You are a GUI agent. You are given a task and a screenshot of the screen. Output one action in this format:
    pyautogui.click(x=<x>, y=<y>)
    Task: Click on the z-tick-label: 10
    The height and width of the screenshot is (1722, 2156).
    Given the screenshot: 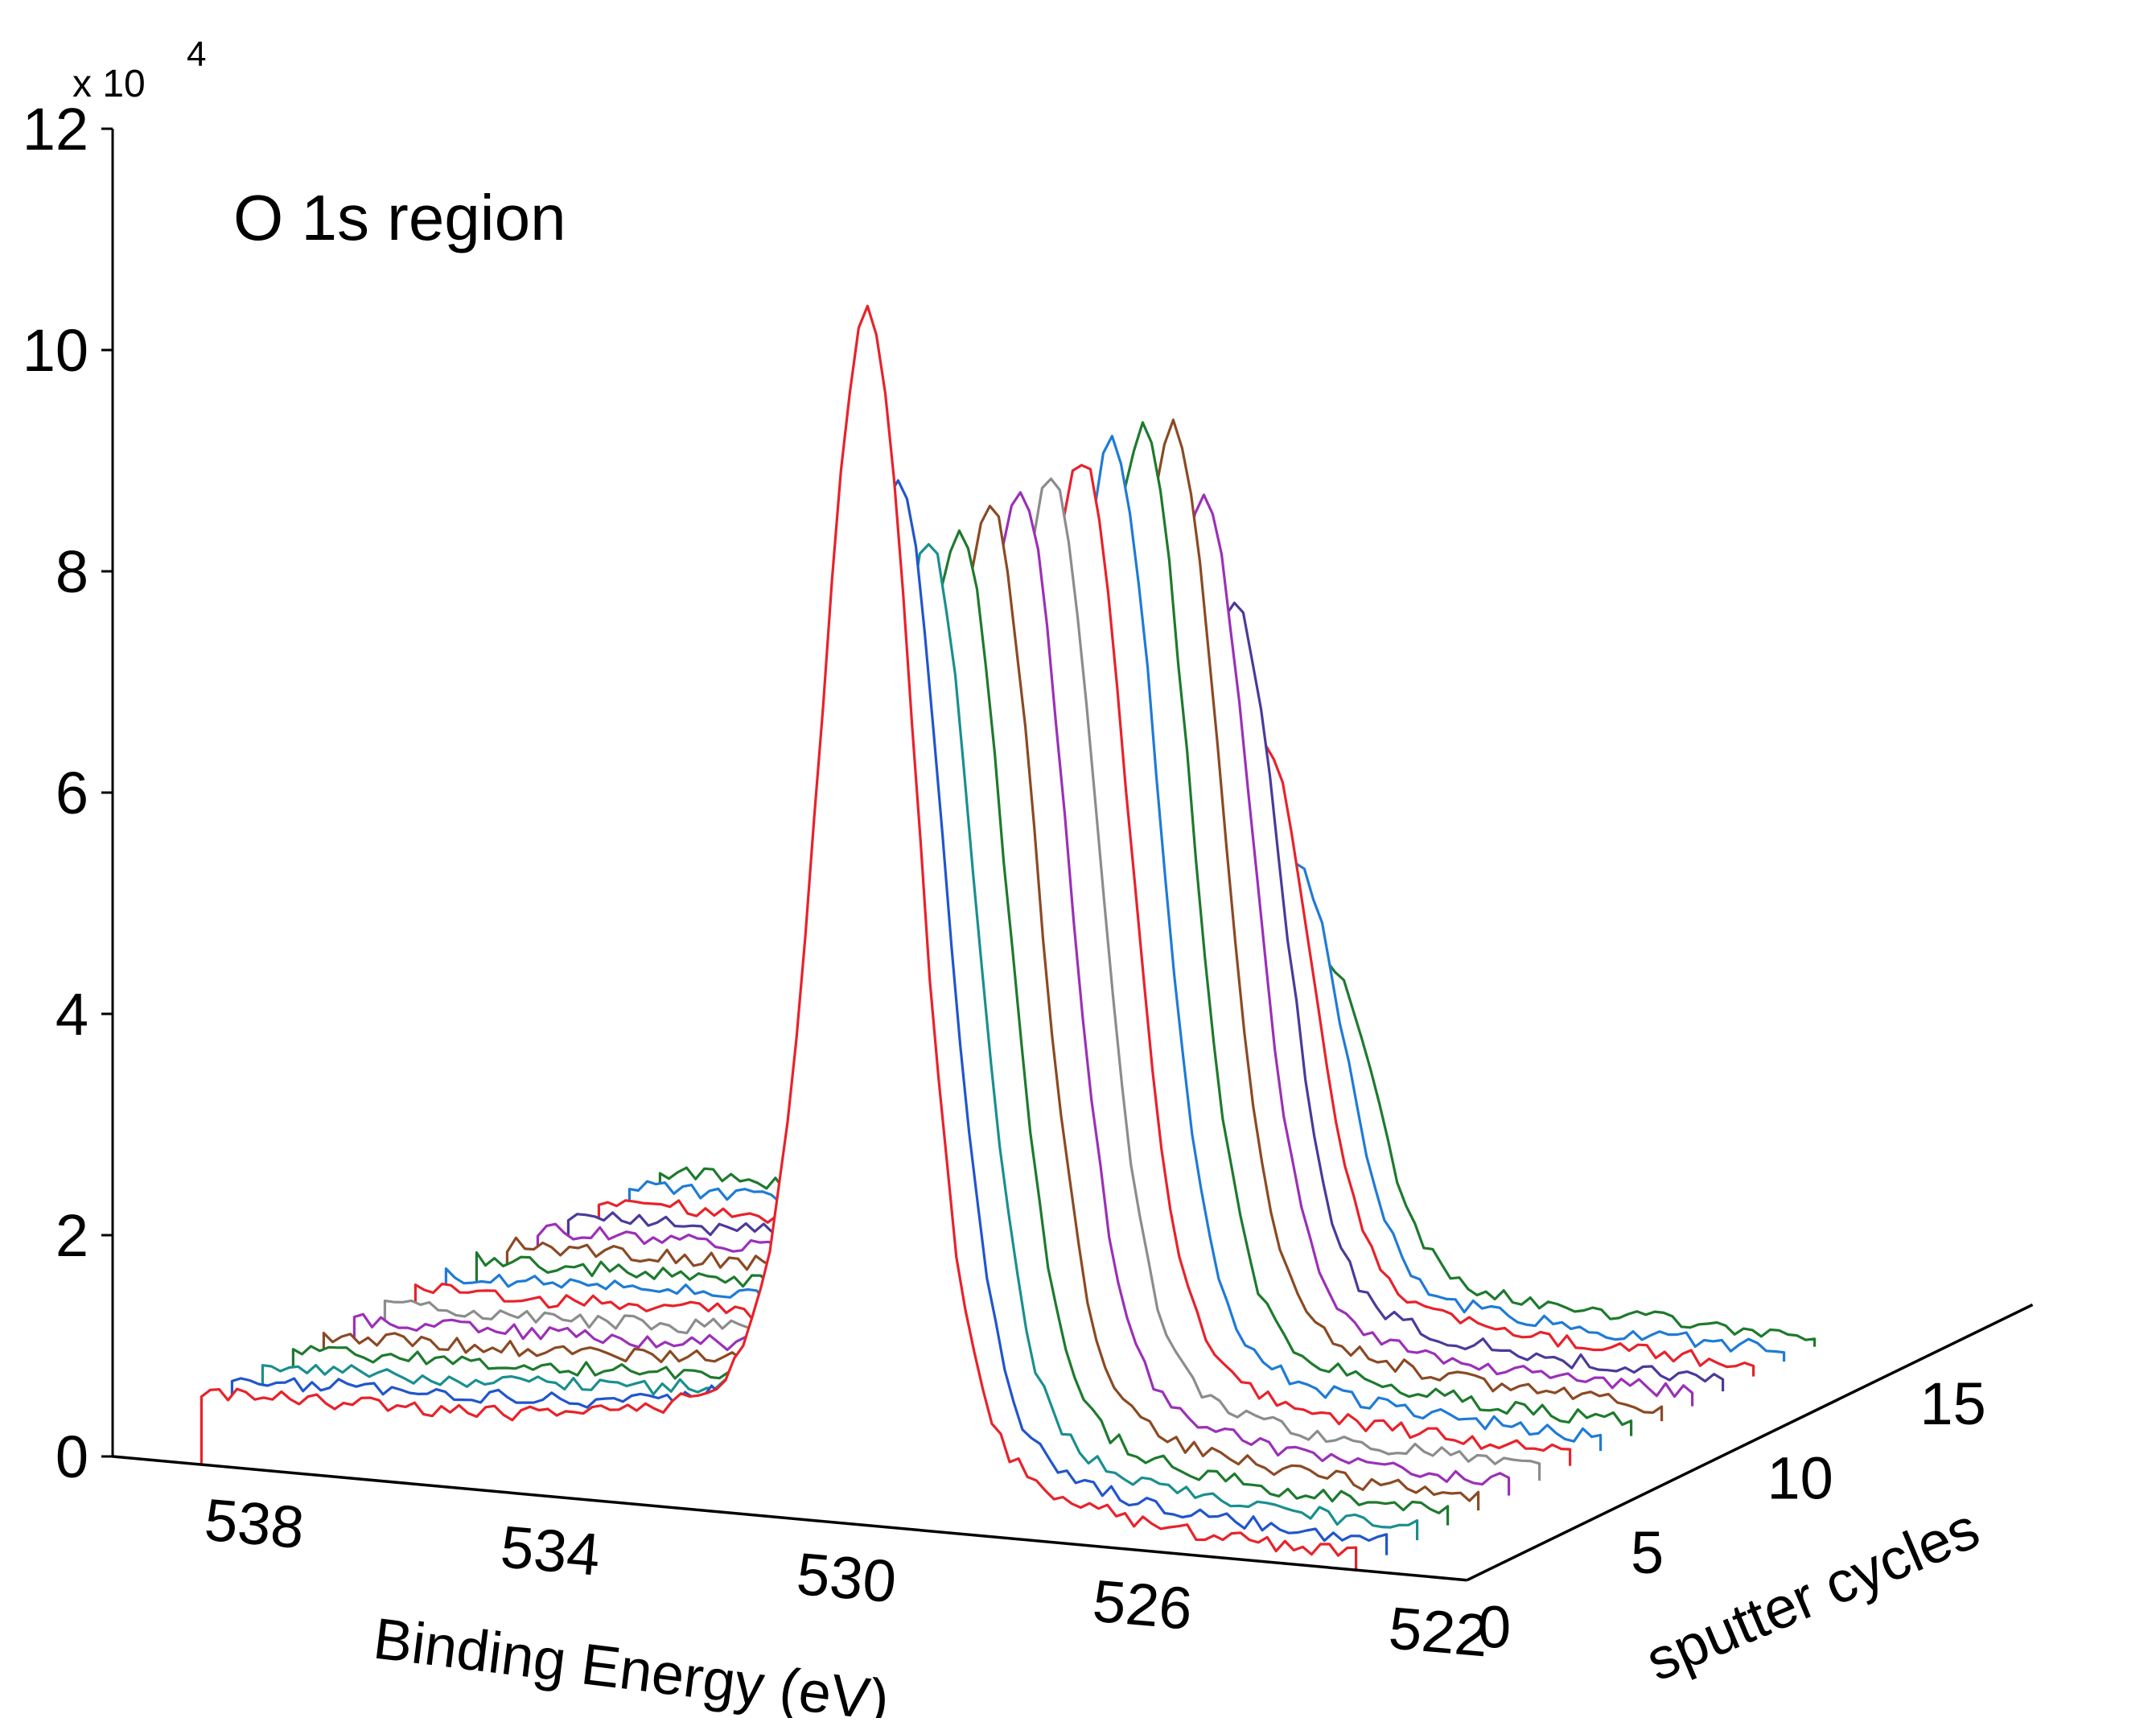 What is the action you would take?
    pyautogui.click(x=1800, y=1478)
    